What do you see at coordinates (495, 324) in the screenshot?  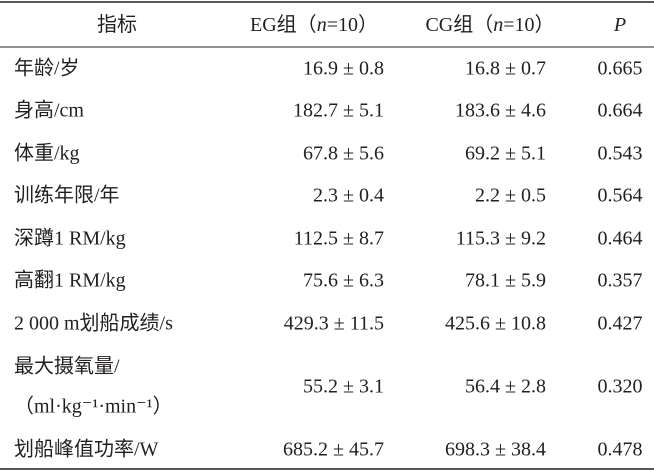 I see `cg-value: 425.6 ± 10.8` at bounding box center [495, 324].